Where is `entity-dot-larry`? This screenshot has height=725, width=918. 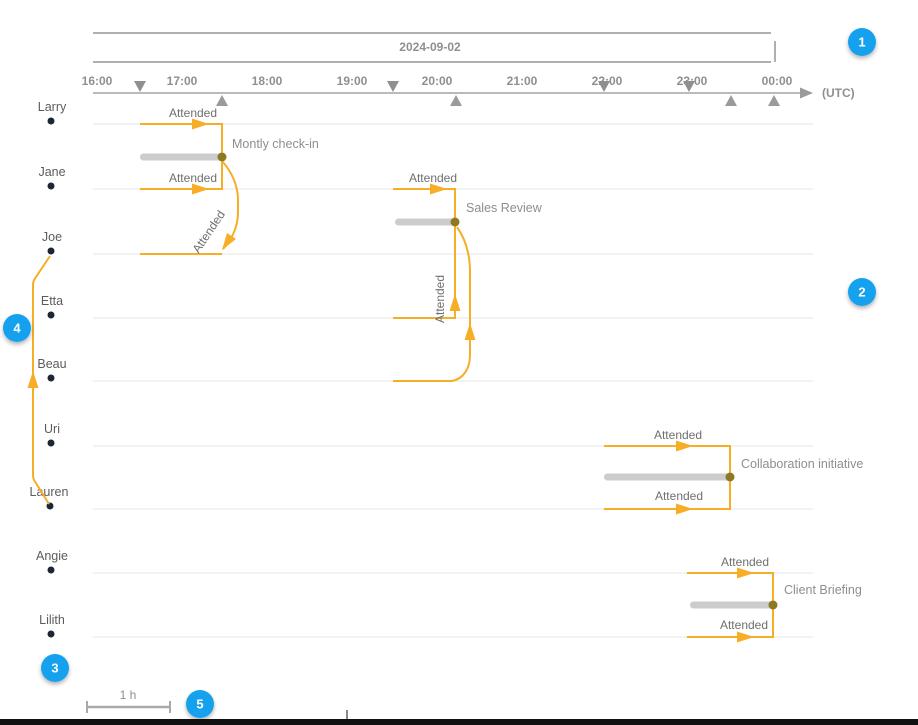 entity-dot-larry is located at coordinates (51, 121).